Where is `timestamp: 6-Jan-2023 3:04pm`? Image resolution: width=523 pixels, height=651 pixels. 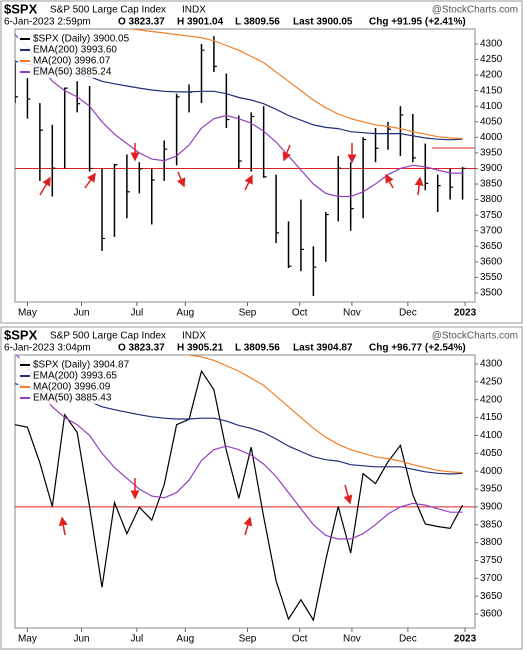 timestamp: 6-Jan-2023 3:04pm is located at coordinates (47, 348).